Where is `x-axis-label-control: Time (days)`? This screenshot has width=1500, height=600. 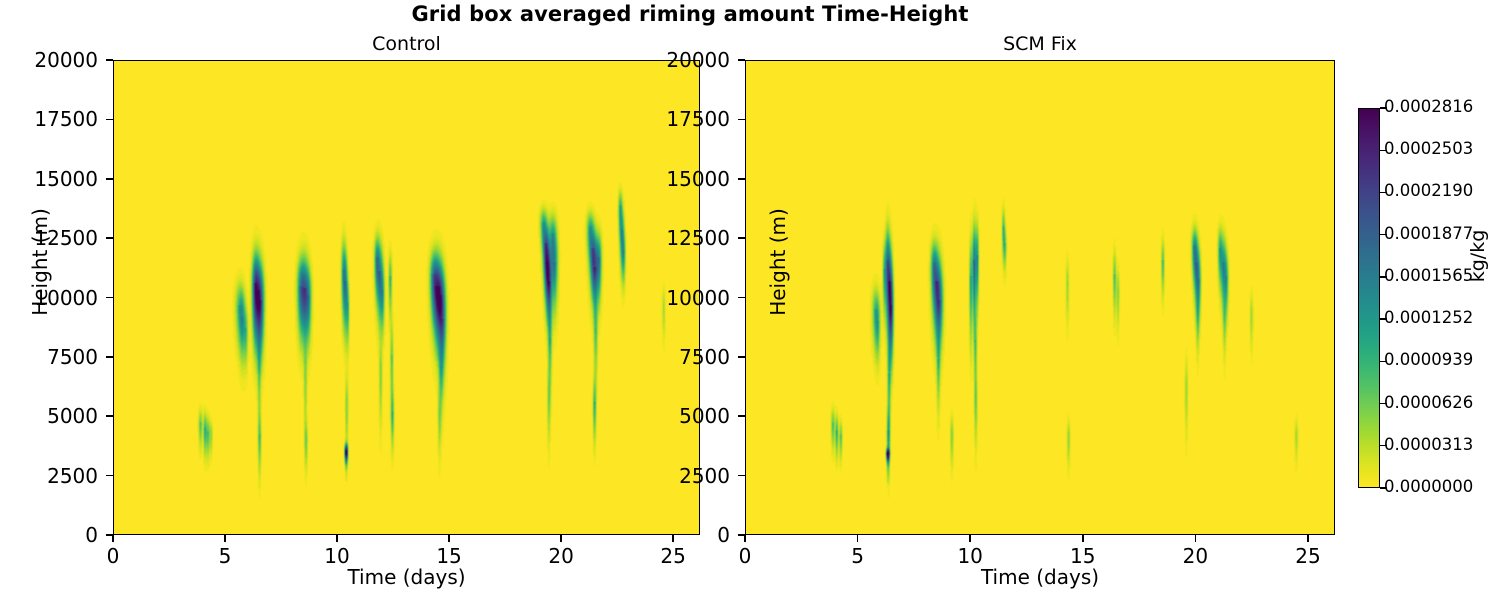 x-axis-label-control: Time (days) is located at coordinates (406, 577).